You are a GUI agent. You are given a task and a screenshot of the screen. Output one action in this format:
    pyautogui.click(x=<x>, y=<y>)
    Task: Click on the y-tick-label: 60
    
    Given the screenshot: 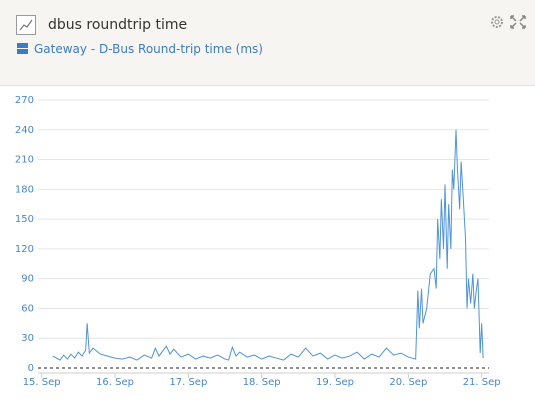 What is the action you would take?
    pyautogui.click(x=27, y=308)
    